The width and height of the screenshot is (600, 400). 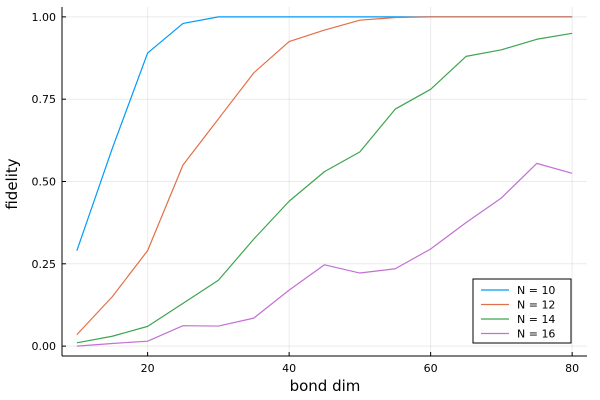 I want to click on x-axis-title: bond dim, so click(x=325, y=386).